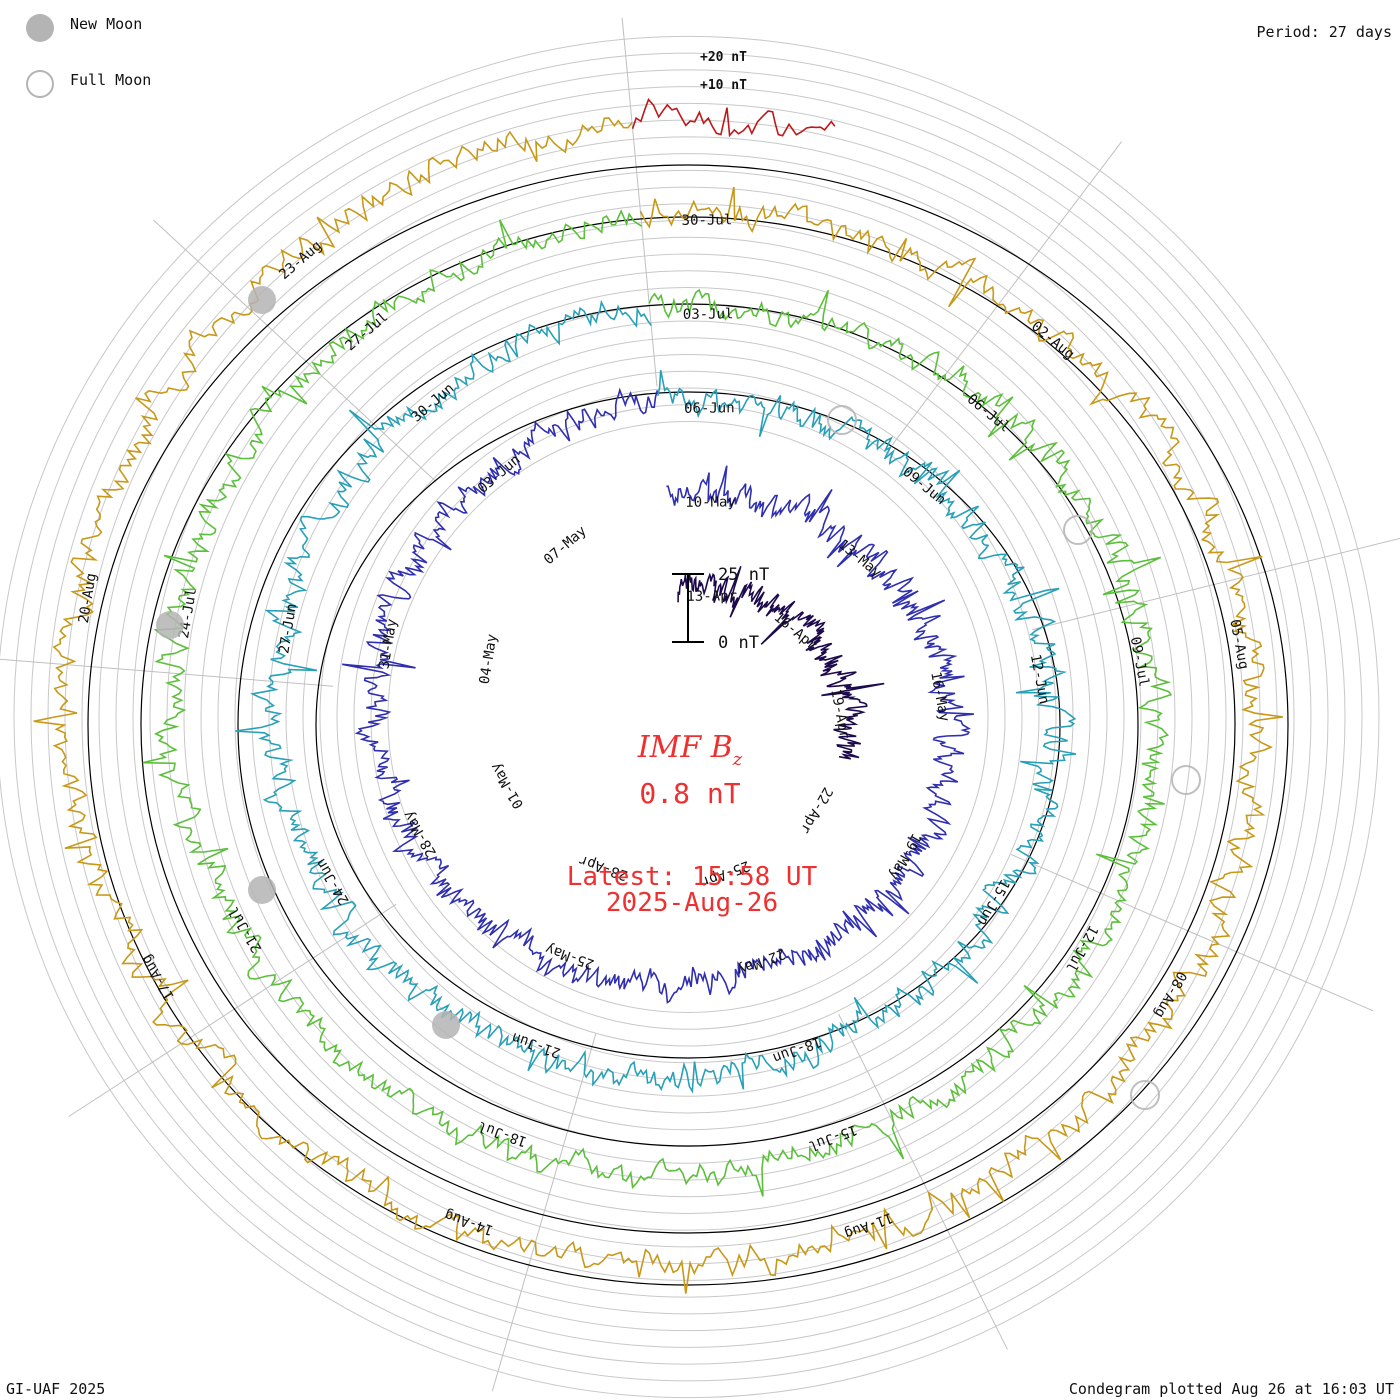 The height and width of the screenshot is (1400, 1400). Describe the element at coordinates (508, 786) in the screenshot. I see `date-label: 01-May` at that location.